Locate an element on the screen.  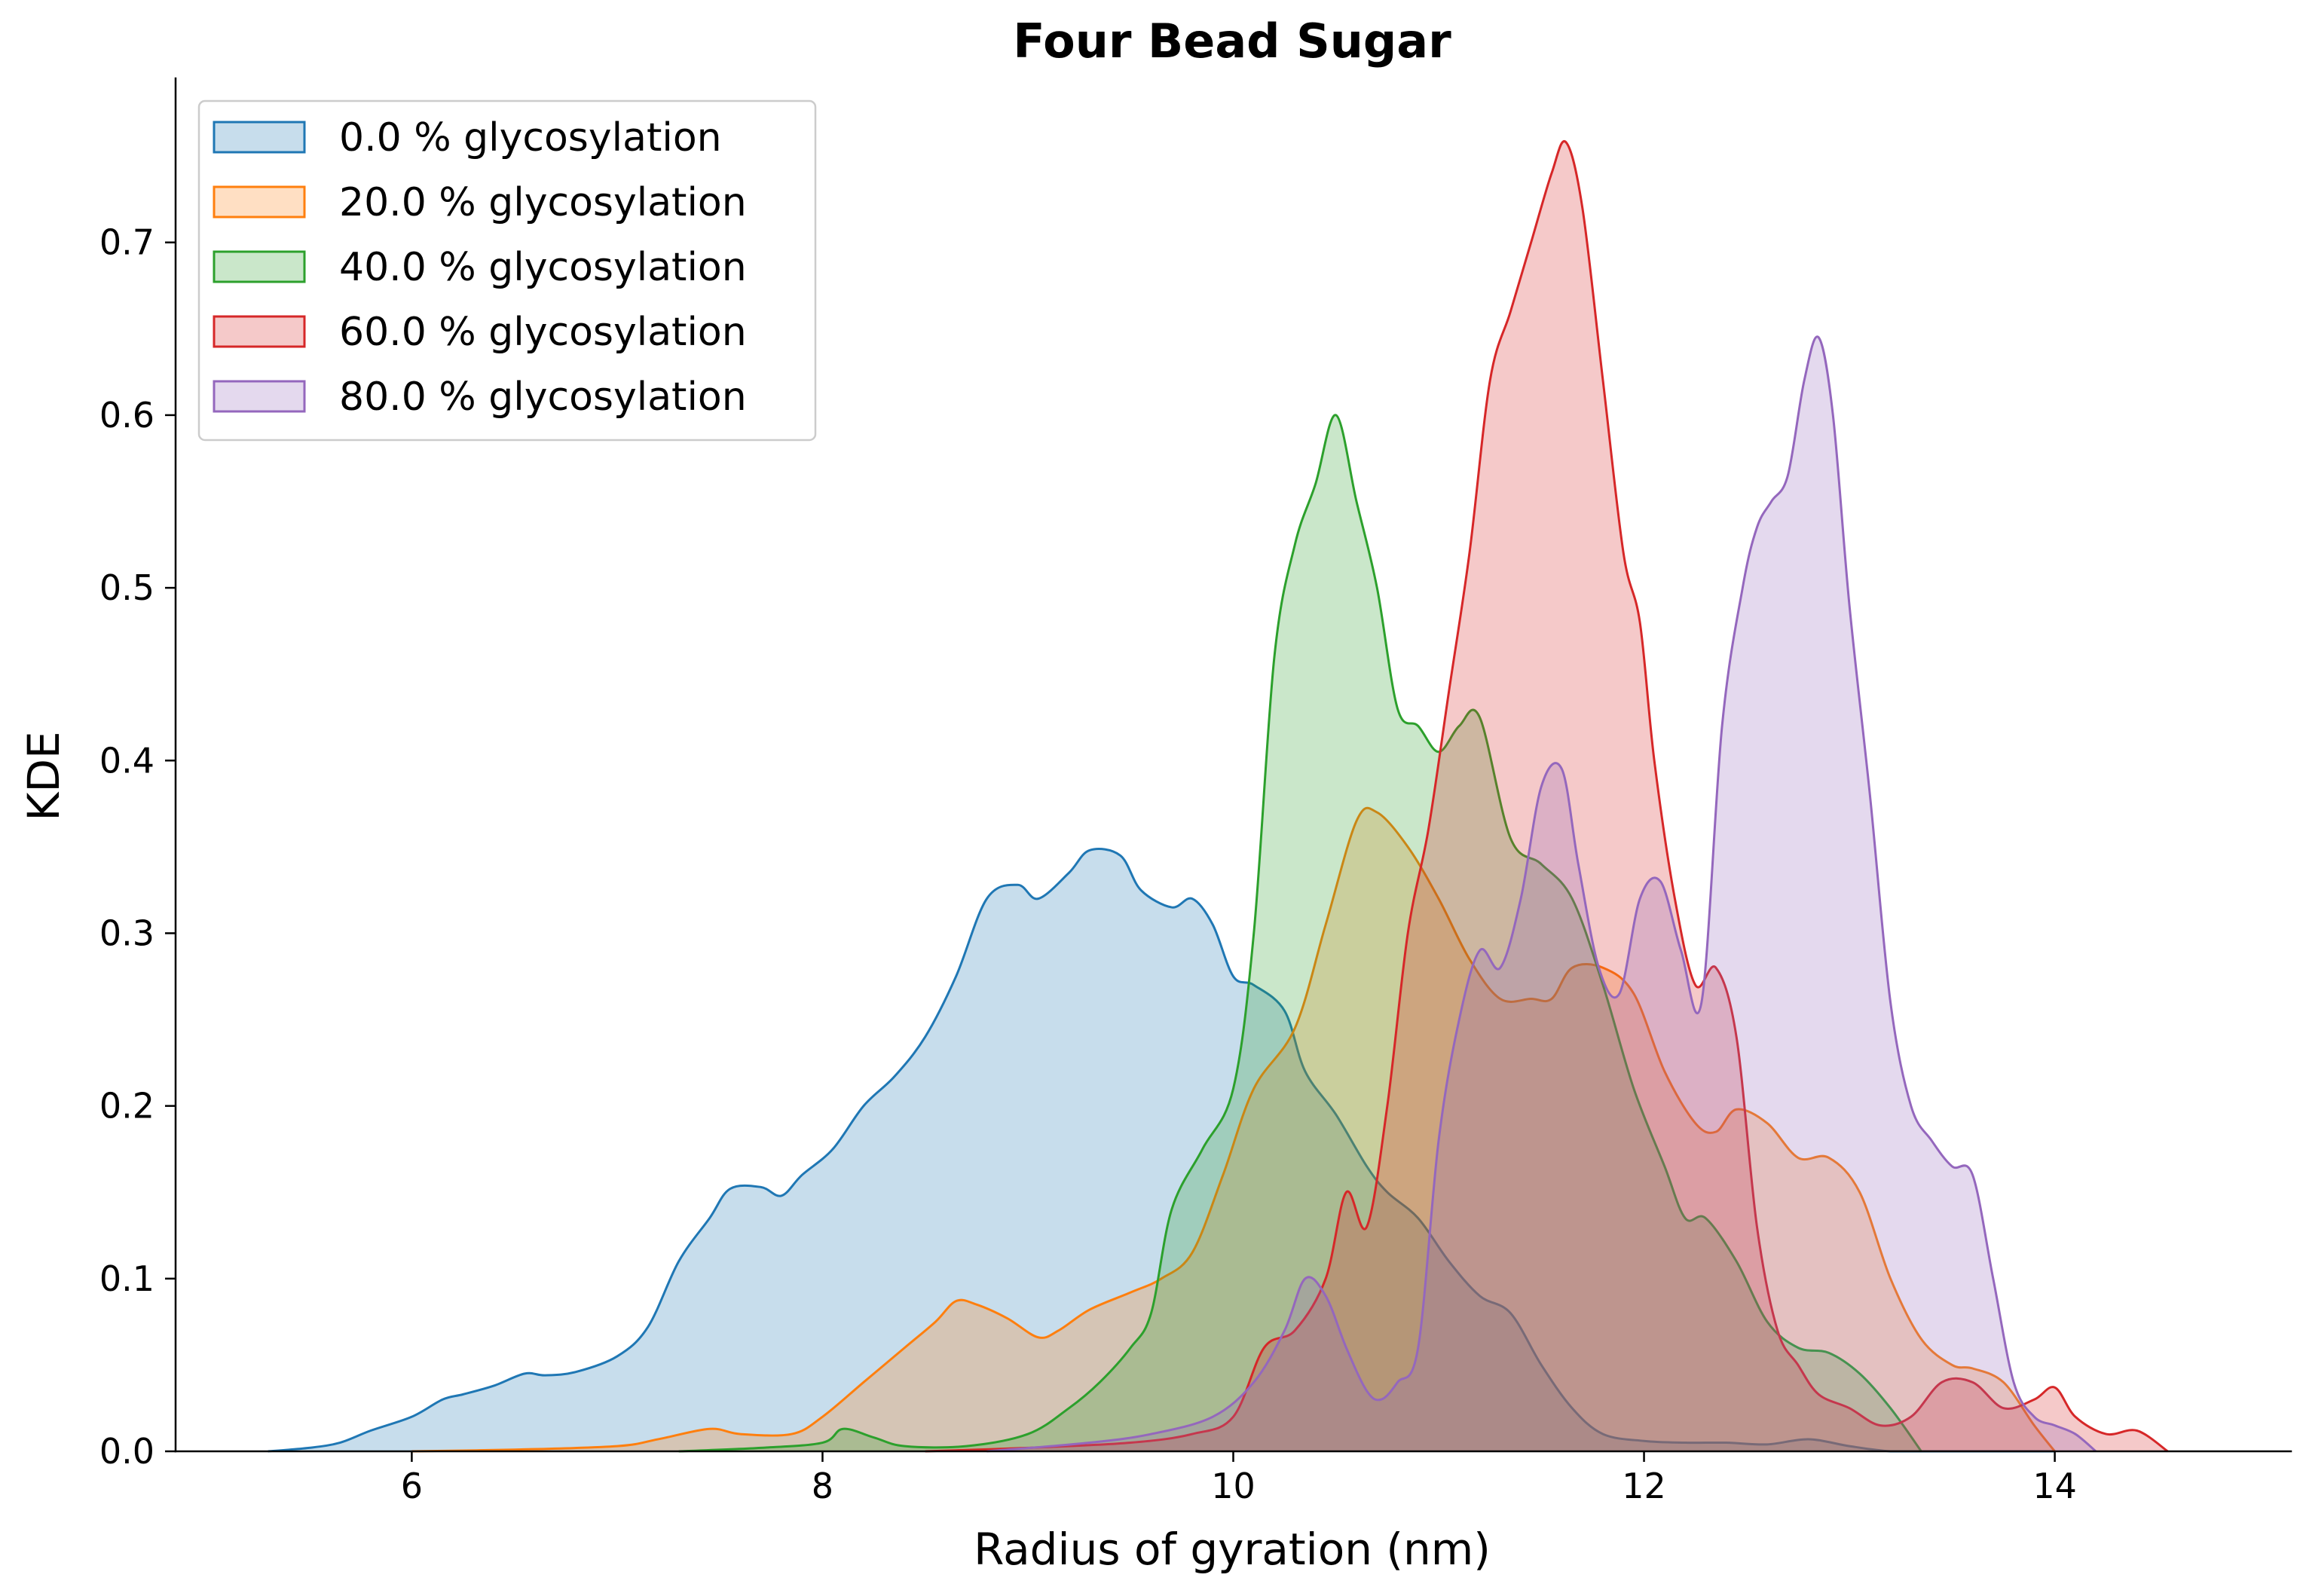
x-tick-label: 6 is located at coordinates (412, 1486).